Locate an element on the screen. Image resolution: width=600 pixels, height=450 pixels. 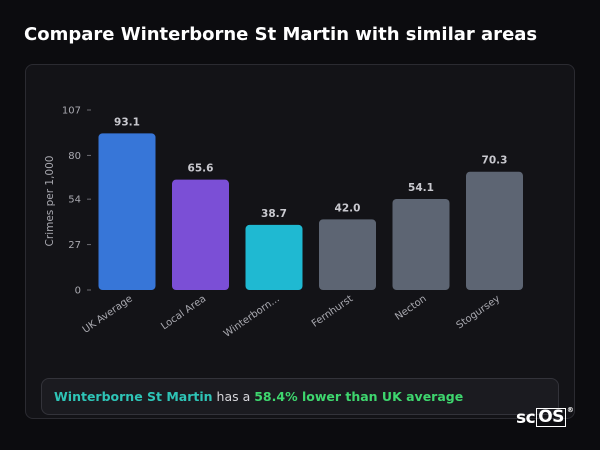
logo-registered-mark: ® is located at coordinates (570, 410).